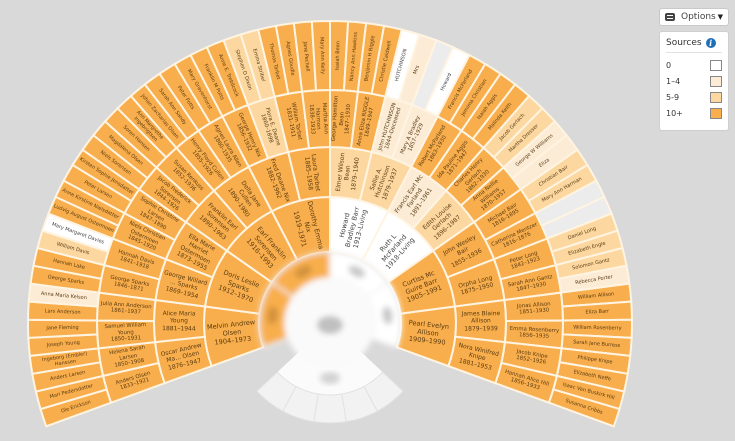 The width and height of the screenshot is (735, 441). Describe the element at coordinates (684, 43) in the screenshot. I see `legend-title: Sources` at that location.